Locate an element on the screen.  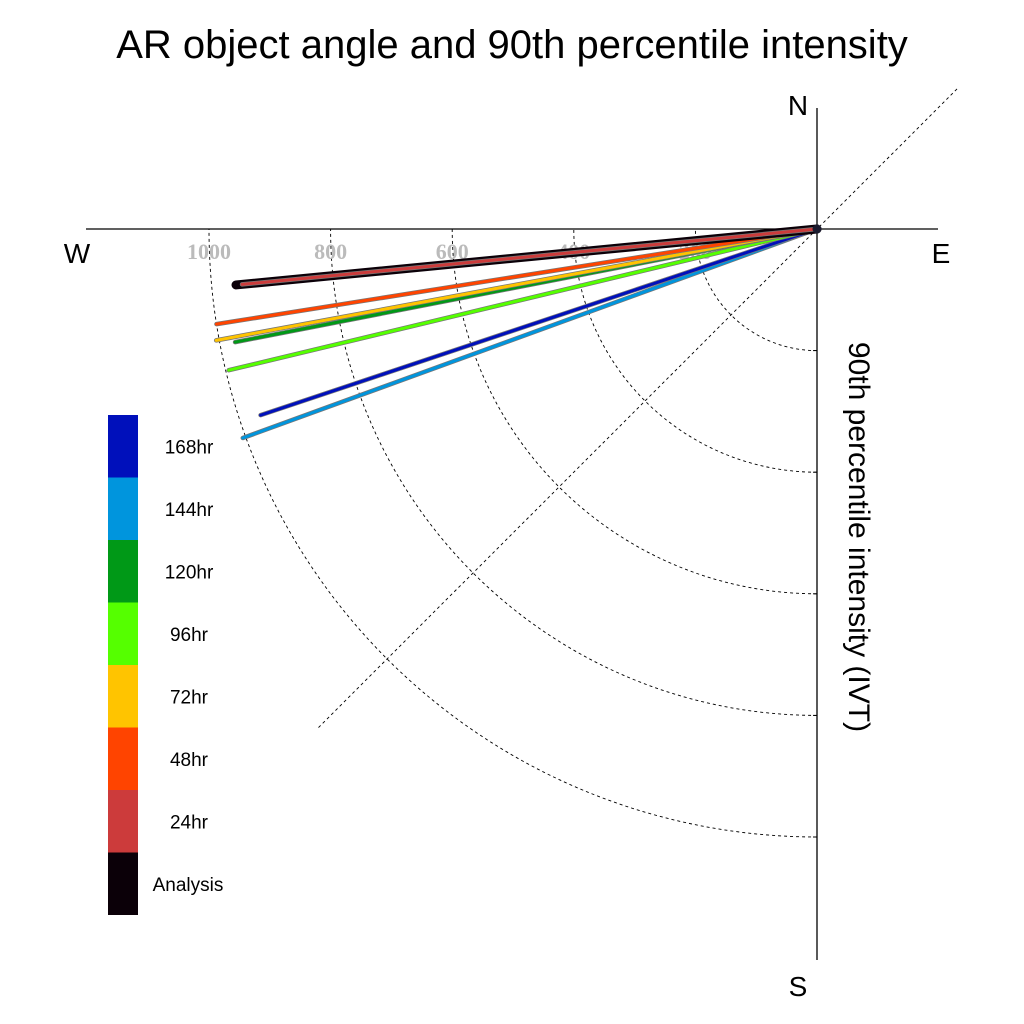
compass-north-label: N is located at coordinates (798, 105).